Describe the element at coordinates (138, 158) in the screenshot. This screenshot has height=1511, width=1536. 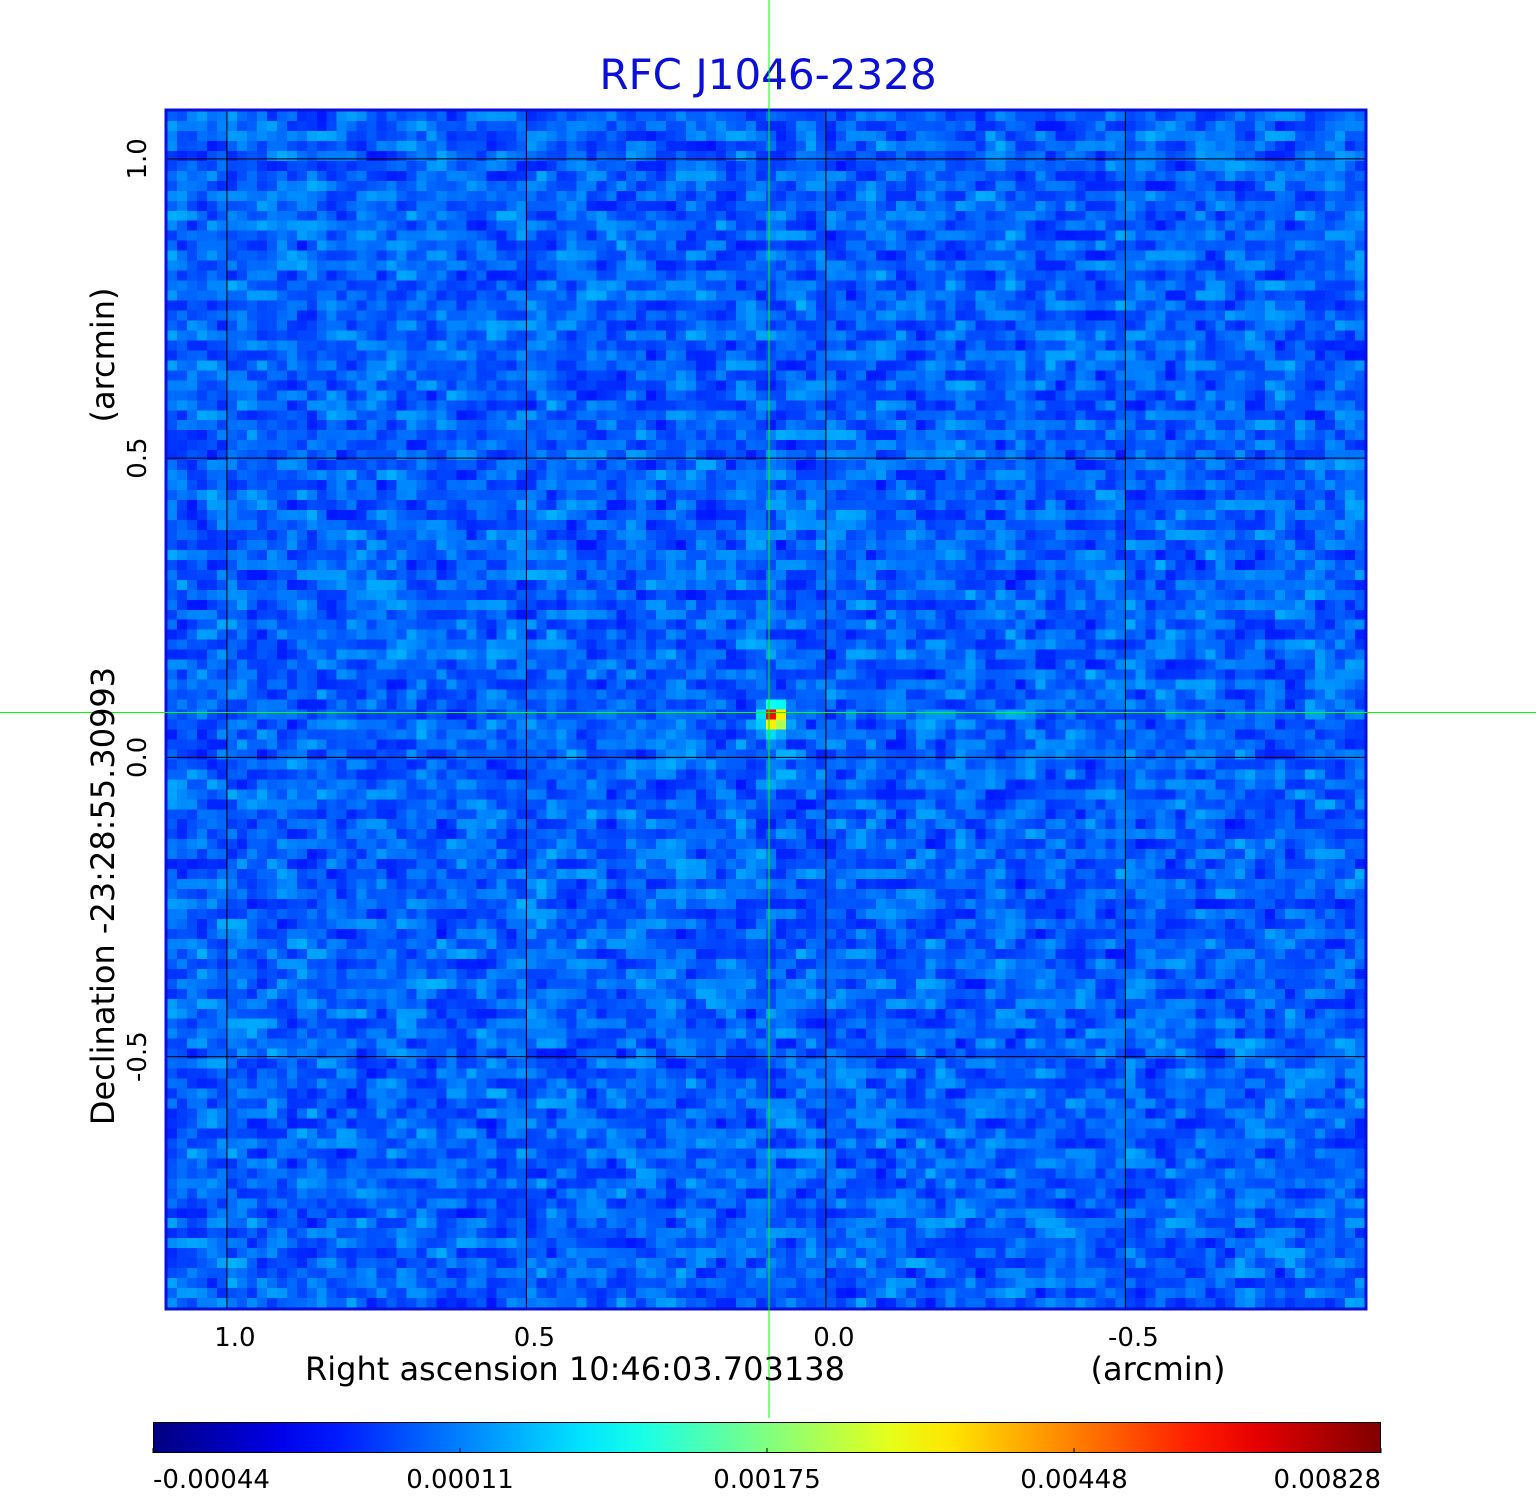
I see `y-tick-label: 1.0` at that location.